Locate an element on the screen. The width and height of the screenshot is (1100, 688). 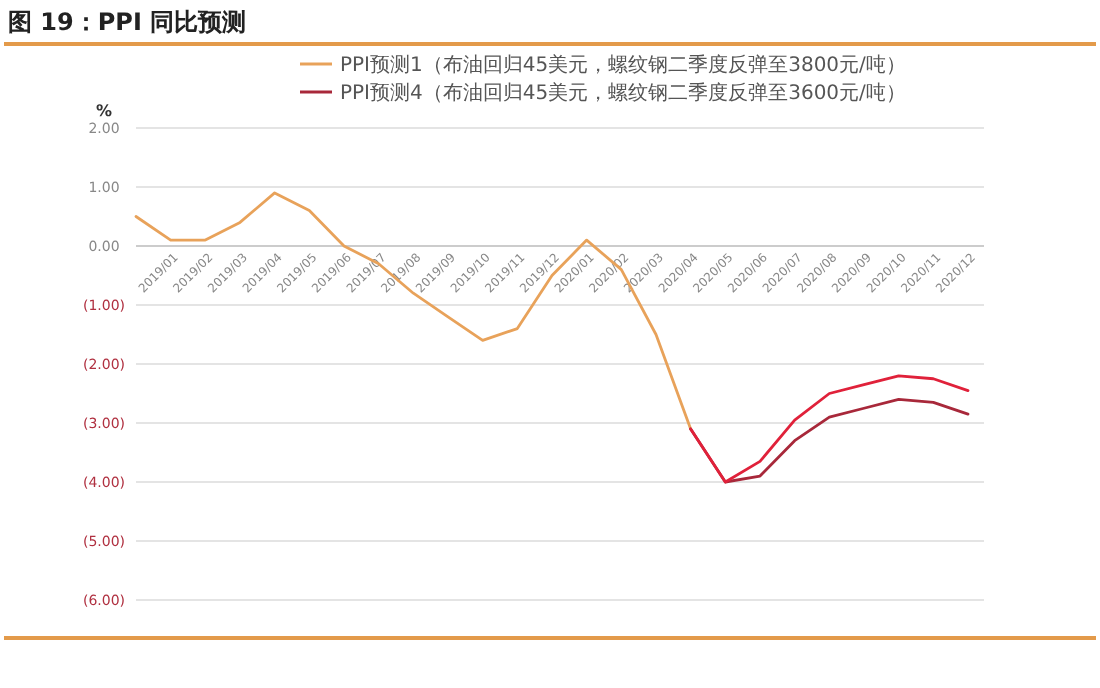
legend-label: PPI预测4（布油回归45美元，螺纹钢二季度反弹至3600元/吨） is located at coordinates (623, 93).